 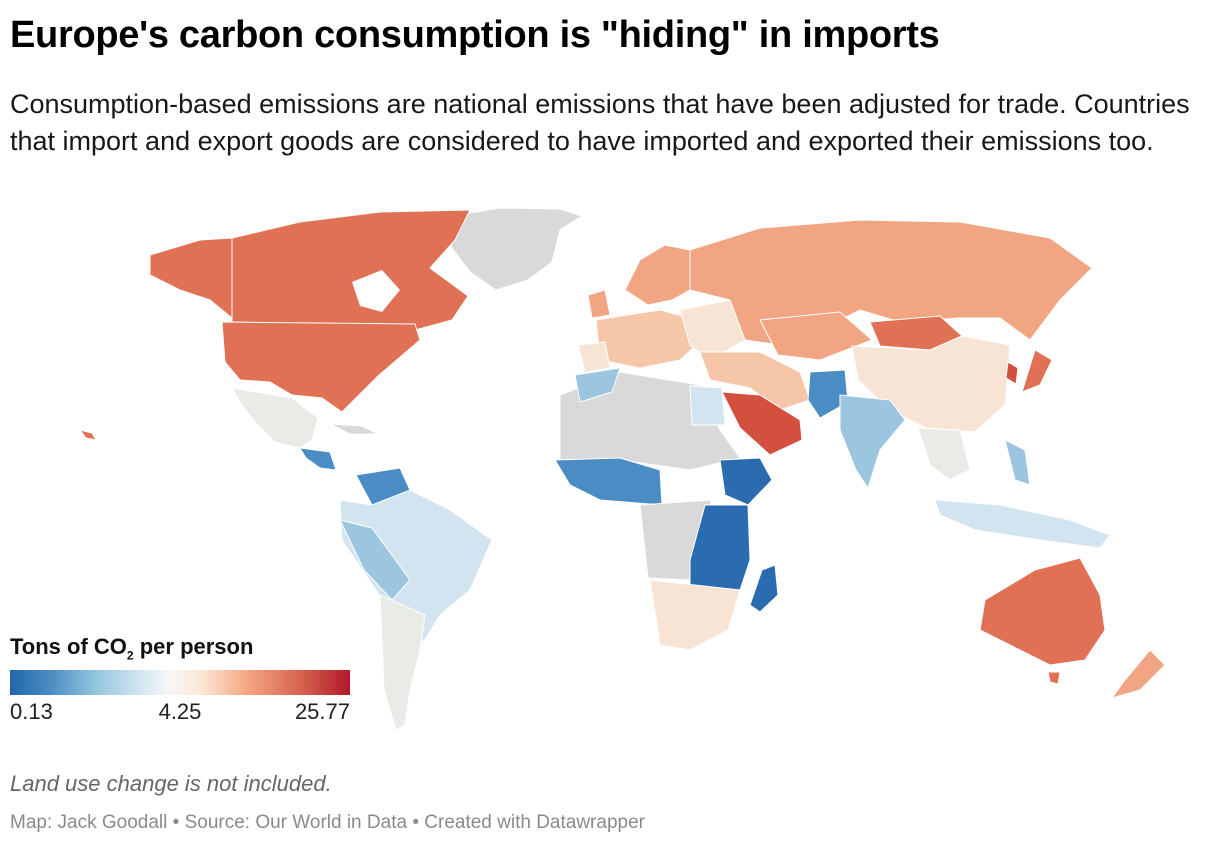 What do you see at coordinates (707, 405) in the screenshot?
I see `region-egypt` at bounding box center [707, 405].